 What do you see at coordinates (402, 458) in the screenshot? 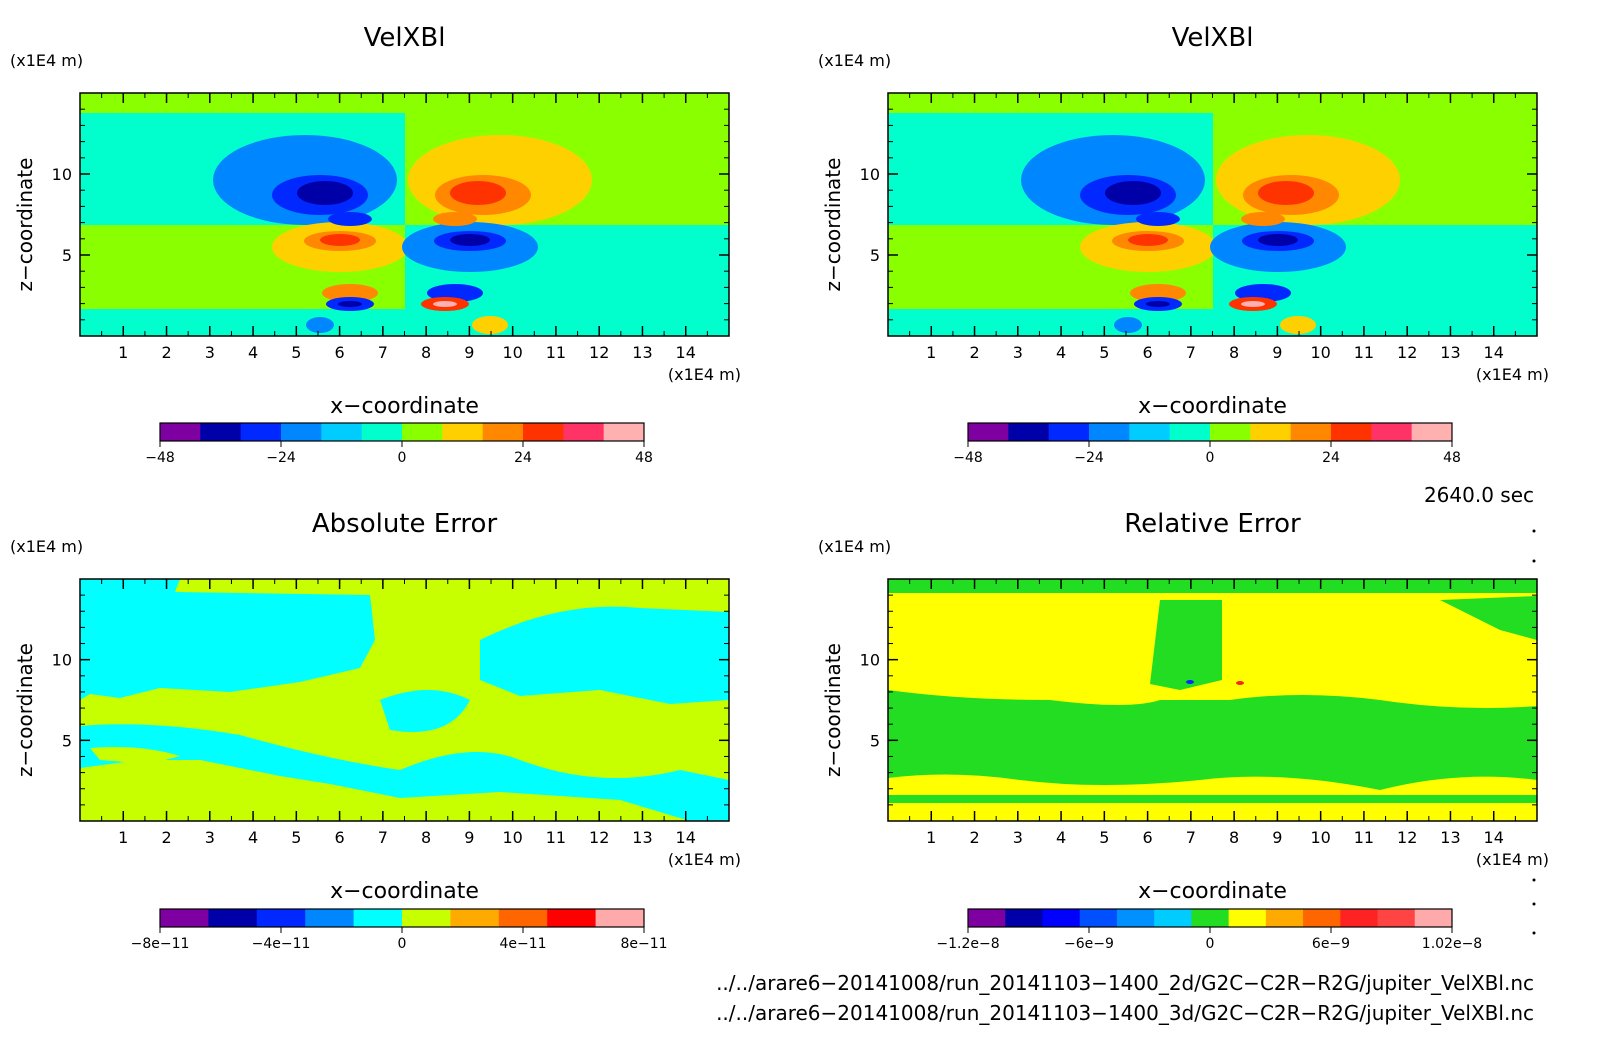
I see `colorbar-label-velxbl-left: 0` at bounding box center [402, 458].